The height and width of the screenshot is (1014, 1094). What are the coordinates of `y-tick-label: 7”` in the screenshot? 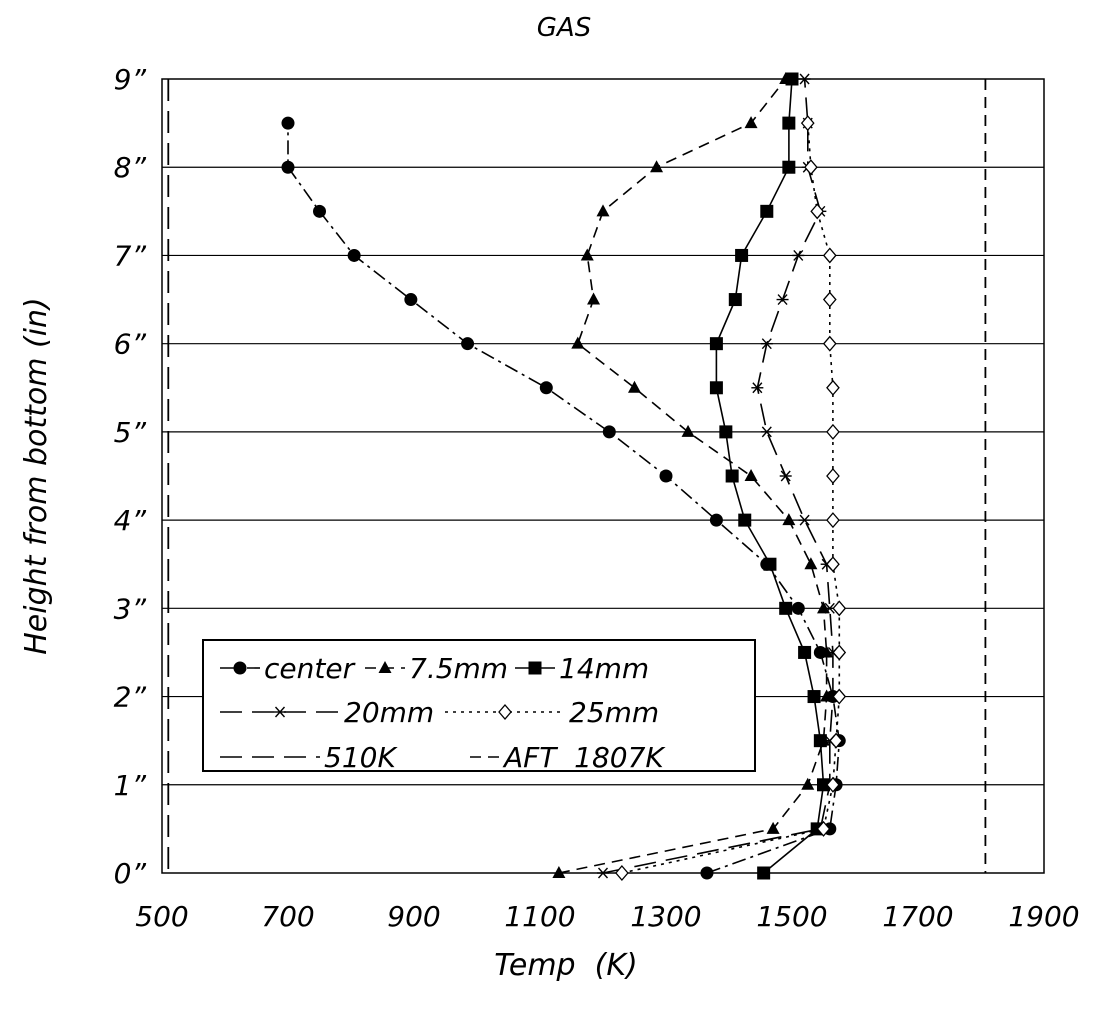 It's located at (130, 255).